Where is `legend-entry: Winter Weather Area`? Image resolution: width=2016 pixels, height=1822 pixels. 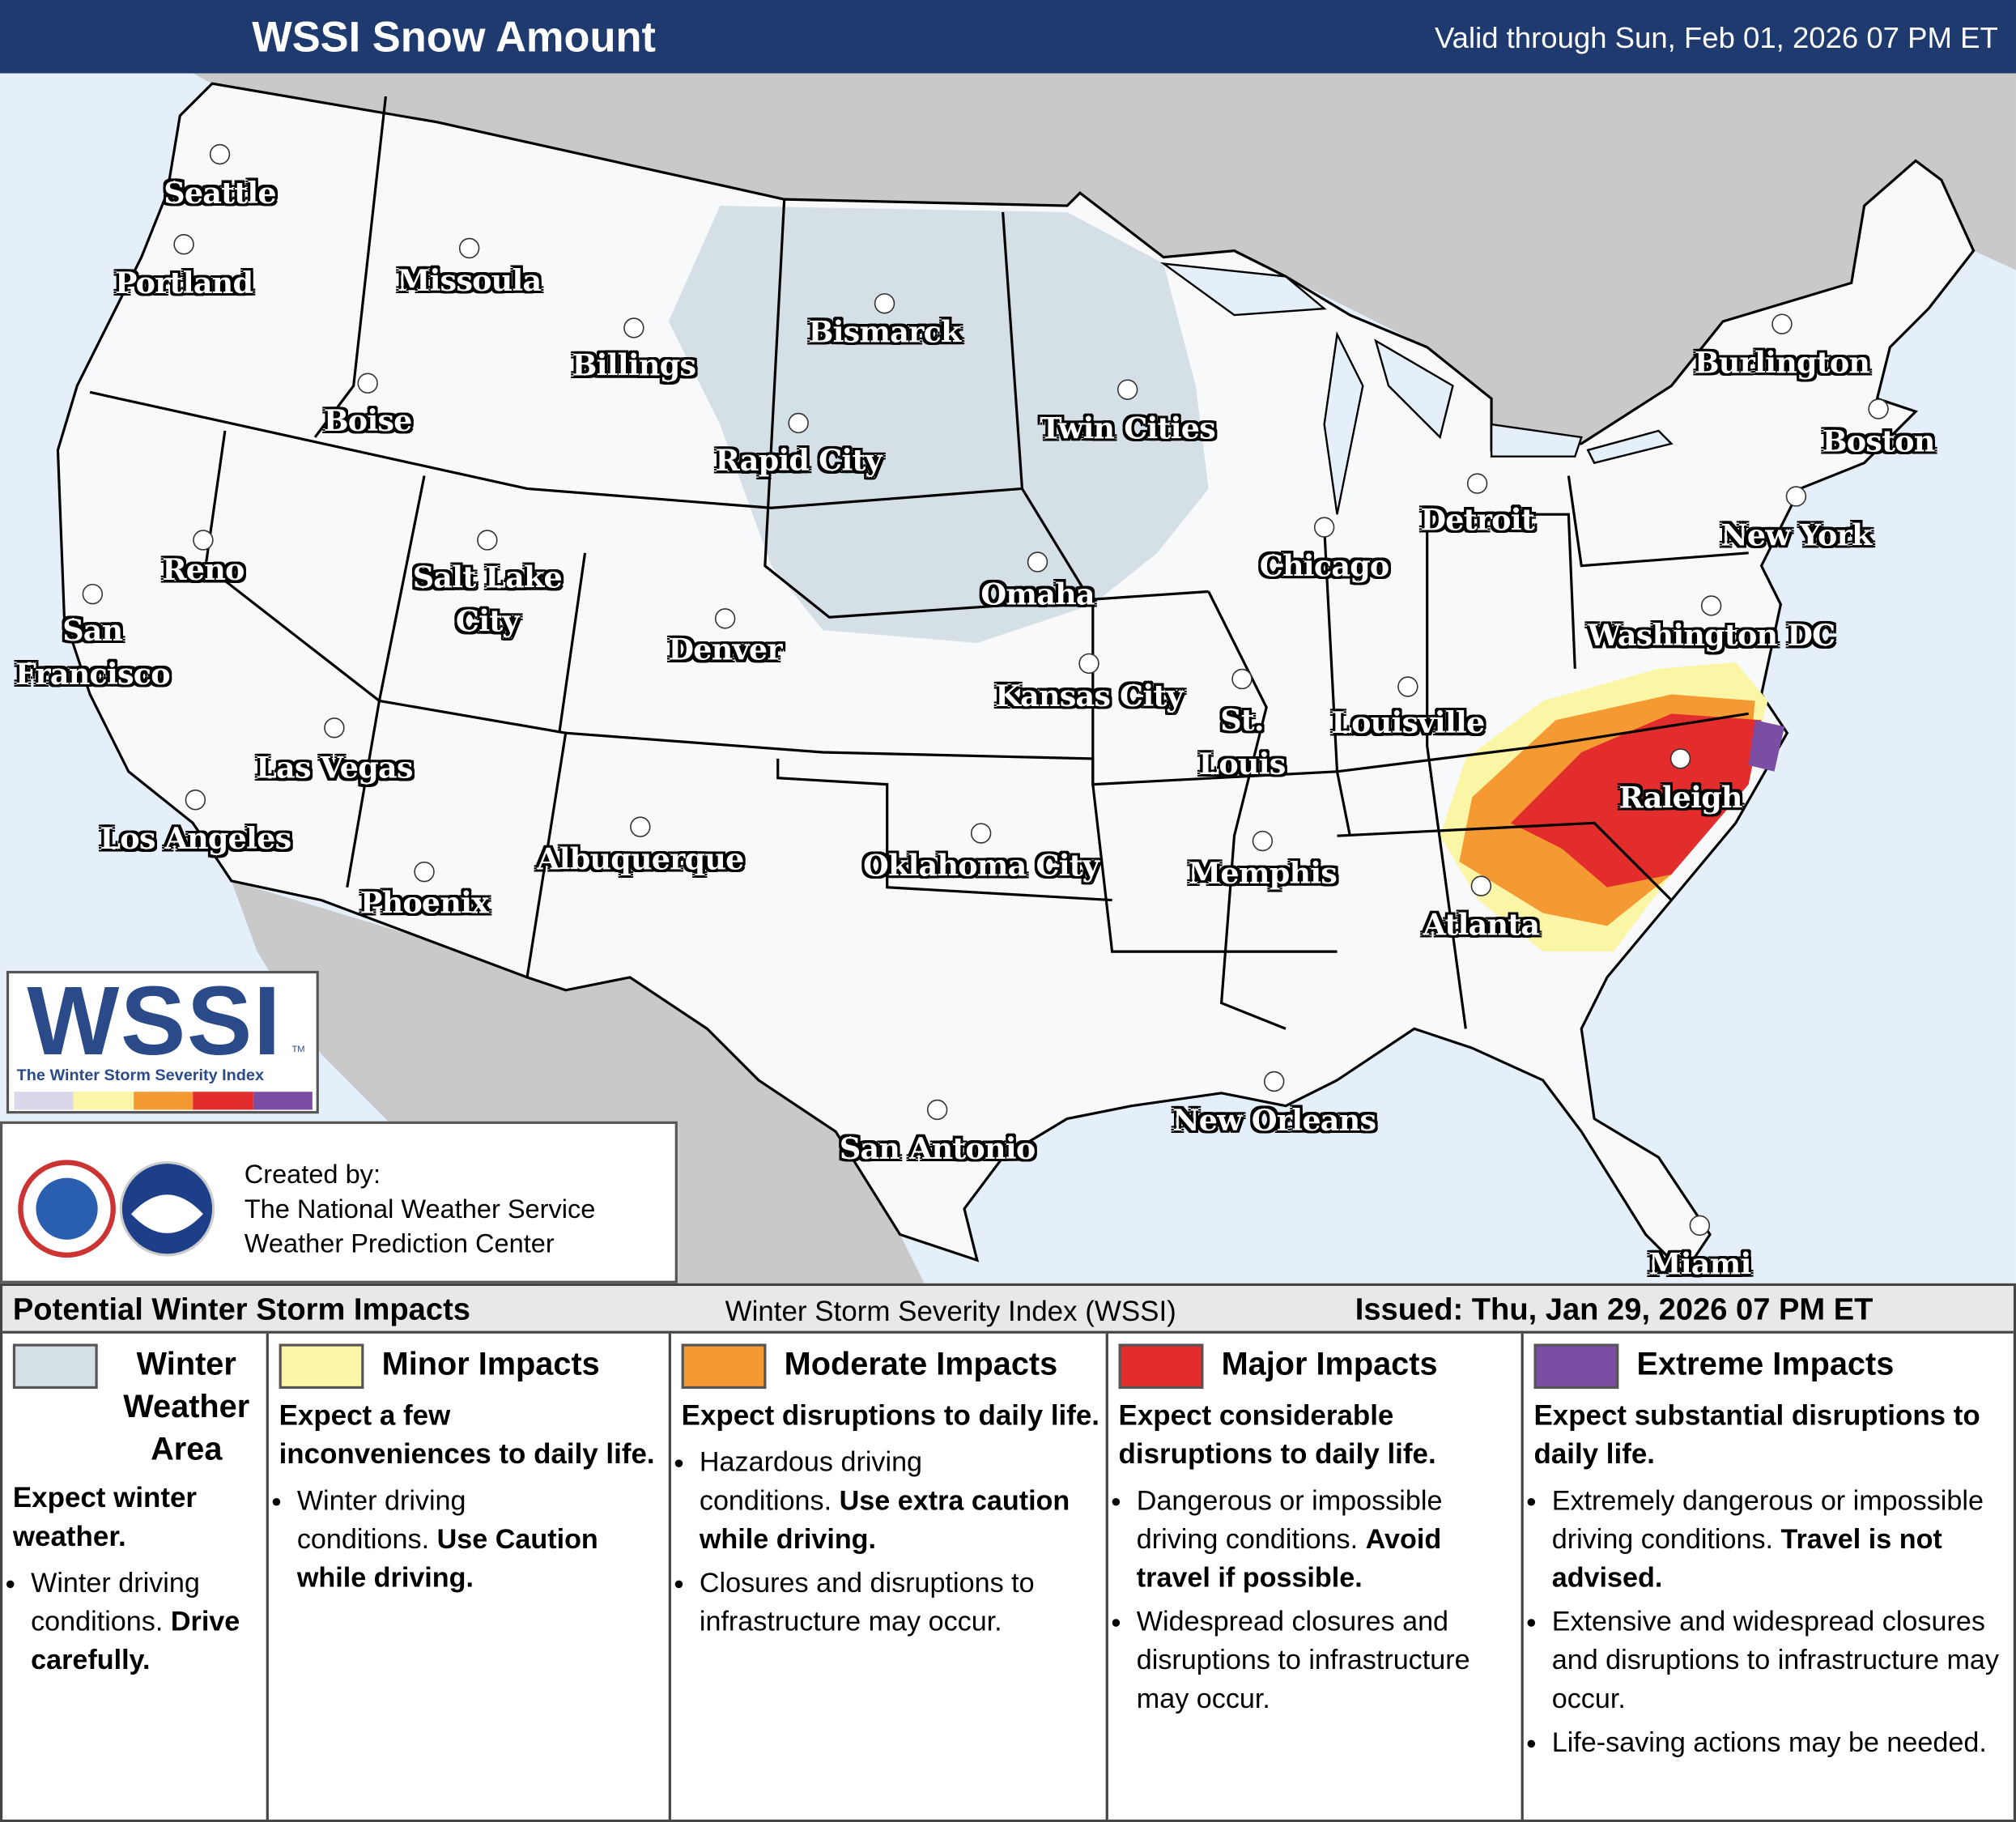 legend-entry: Winter Weather Area is located at coordinates (136, 1407).